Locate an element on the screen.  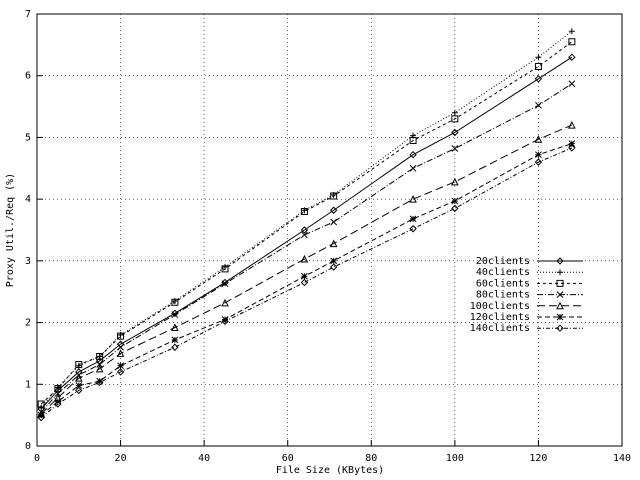
y-tick-label: 3 is located at coordinates (28, 261).